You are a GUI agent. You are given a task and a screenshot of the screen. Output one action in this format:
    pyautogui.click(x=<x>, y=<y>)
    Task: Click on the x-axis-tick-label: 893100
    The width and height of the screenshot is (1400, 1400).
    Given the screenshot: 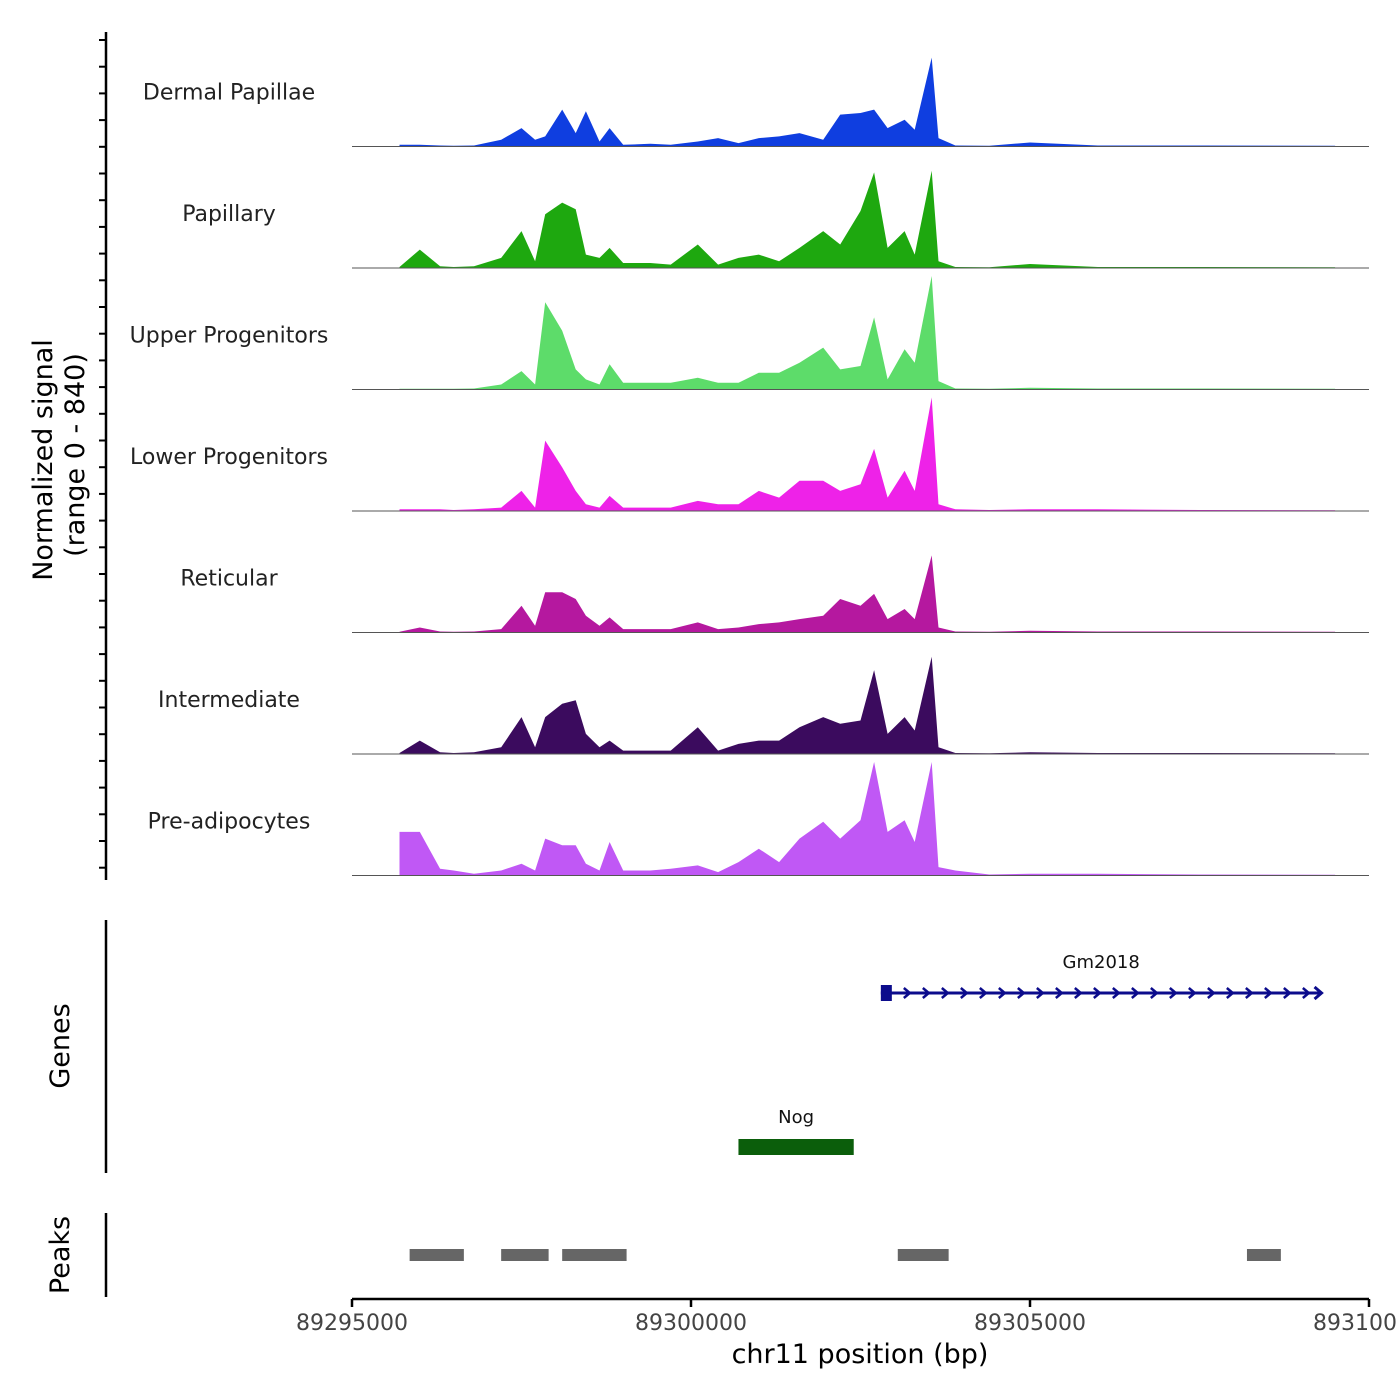 What is the action you would take?
    pyautogui.click(x=1355, y=1323)
    